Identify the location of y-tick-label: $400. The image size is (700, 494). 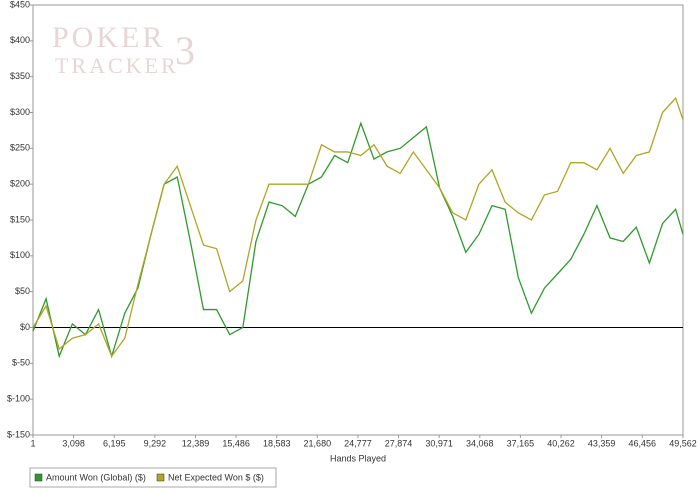
(20, 40).